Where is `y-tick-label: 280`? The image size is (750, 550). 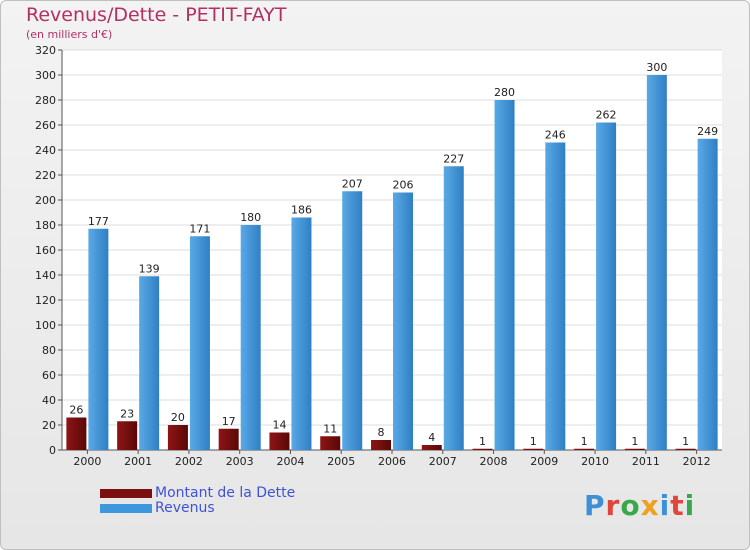
y-tick-label: 280 is located at coordinates (45, 100).